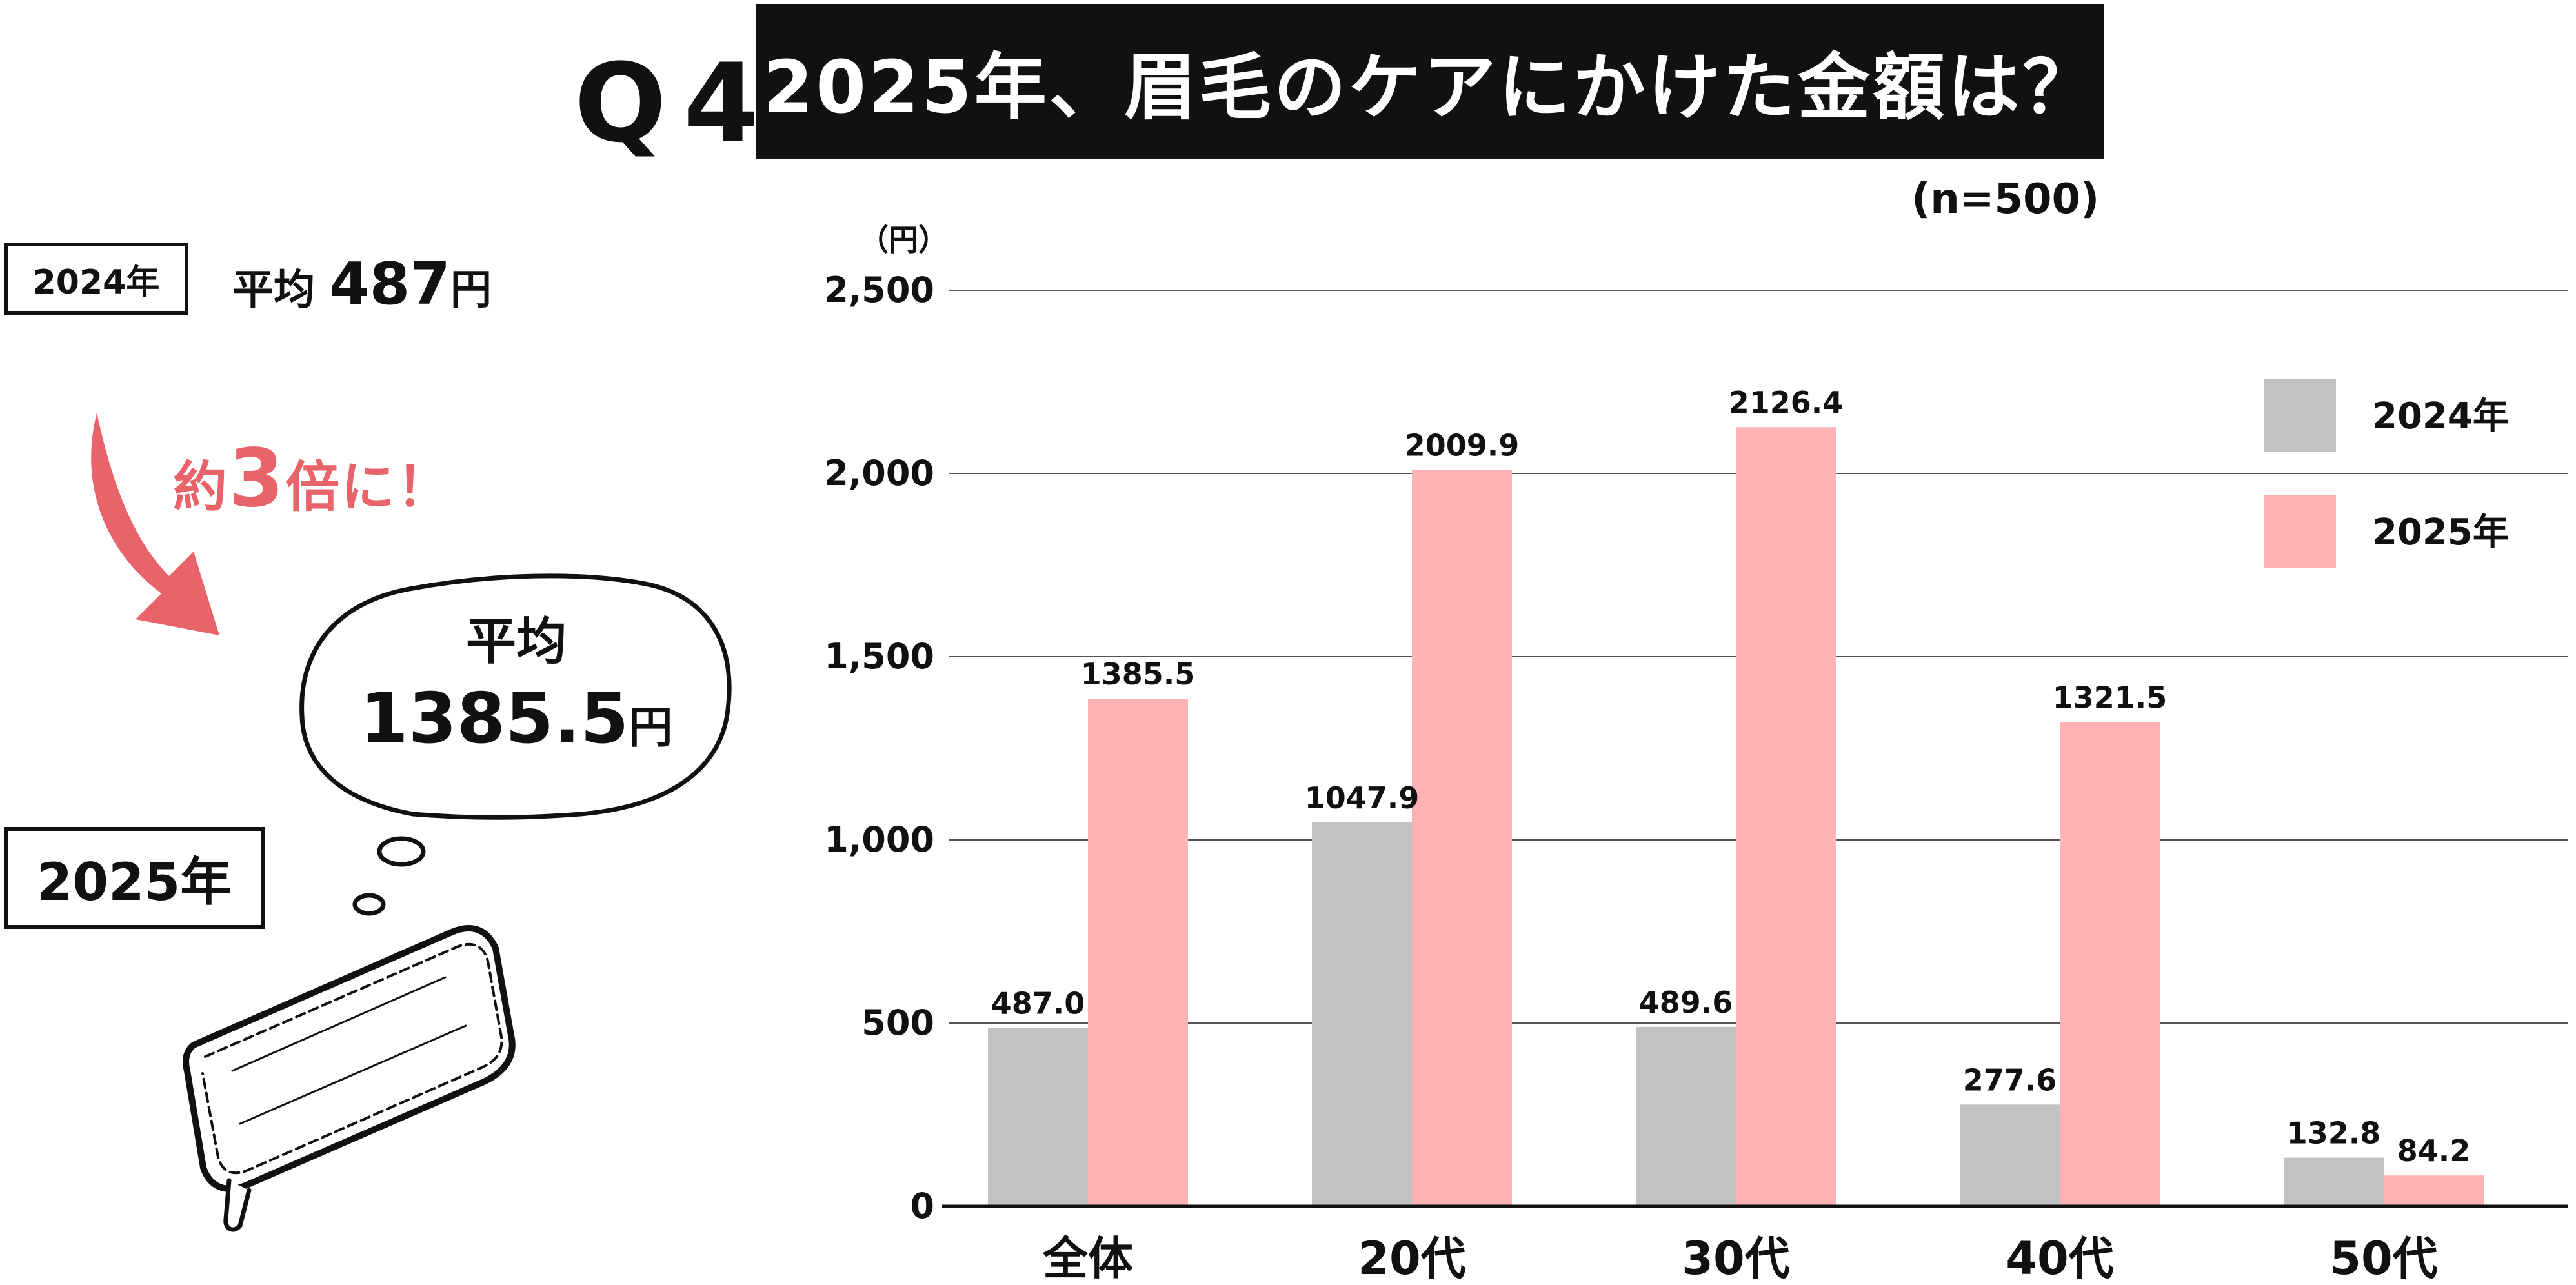 This screenshot has width=2576, height=1285. Describe the element at coordinates (675, 103) in the screenshot. I see `question-number: Q4` at that location.